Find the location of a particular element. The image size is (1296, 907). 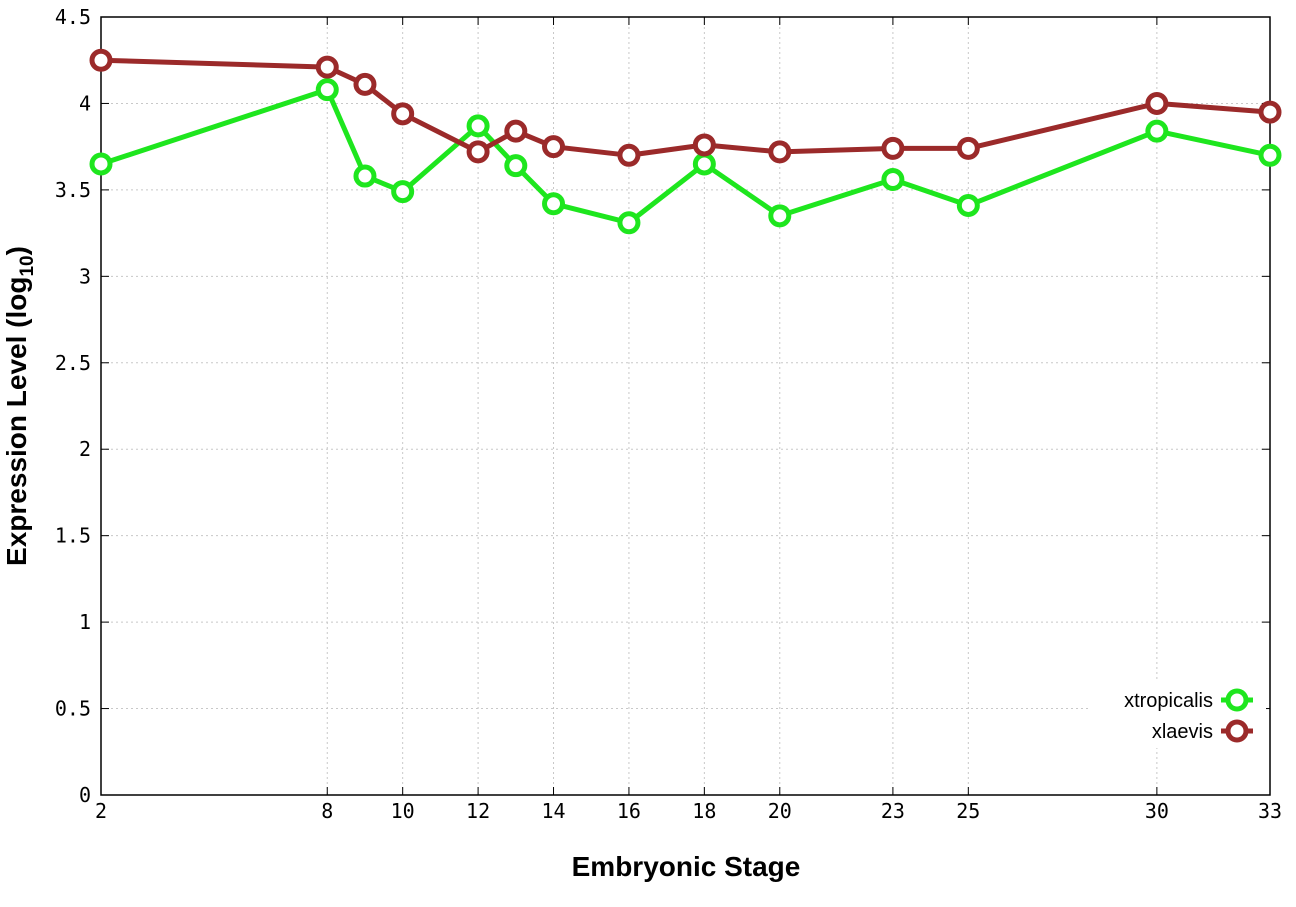

x-tick-labels: 2 8 10 12 14 16 18 20 23 25 30 33 is located at coordinates (688, 811).